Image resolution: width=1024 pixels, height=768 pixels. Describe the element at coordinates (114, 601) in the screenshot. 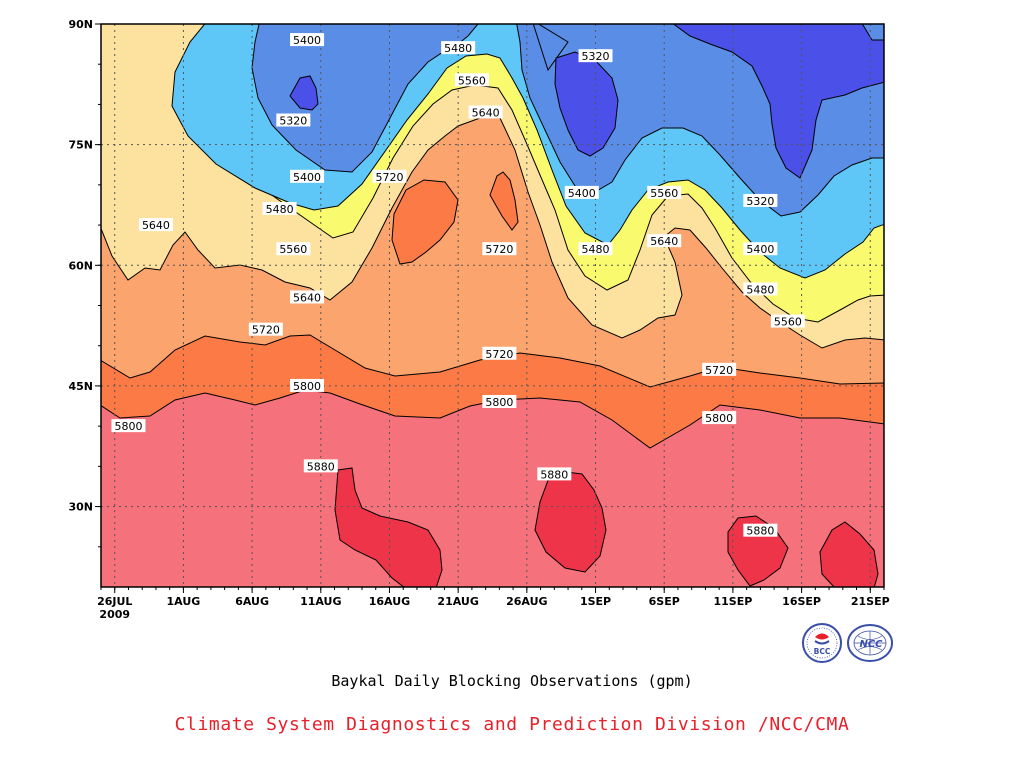

I see `x-tick-label: 26JUL` at that location.